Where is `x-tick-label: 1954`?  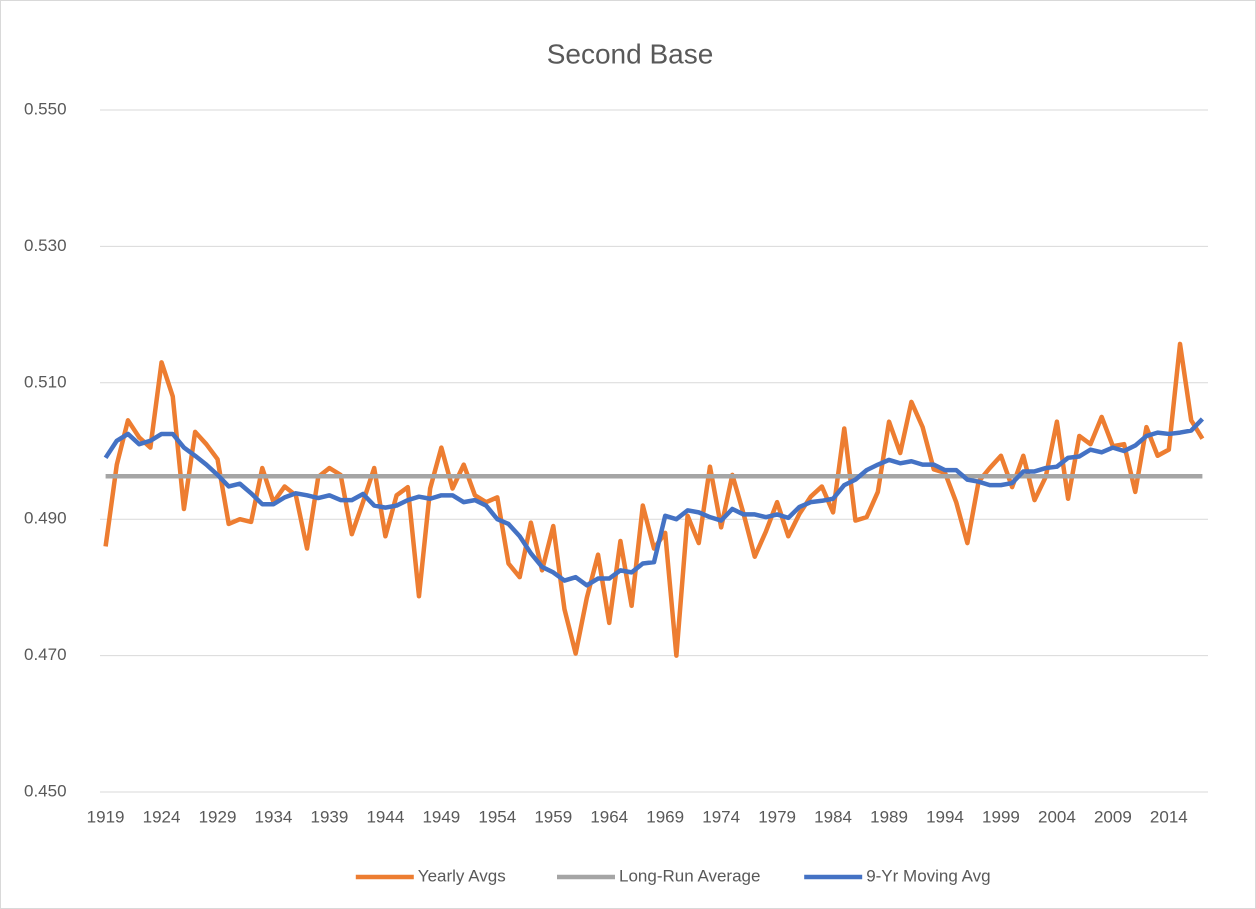 x-tick-label: 1954 is located at coordinates (497, 816).